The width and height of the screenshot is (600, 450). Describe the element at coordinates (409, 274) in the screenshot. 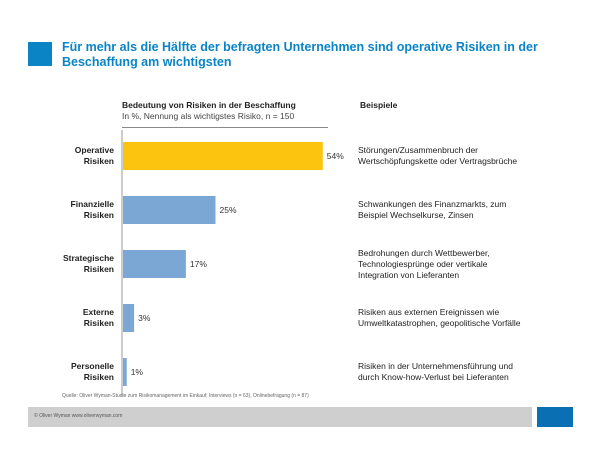

I see `example-line: Integration von Lieferanten` at that location.